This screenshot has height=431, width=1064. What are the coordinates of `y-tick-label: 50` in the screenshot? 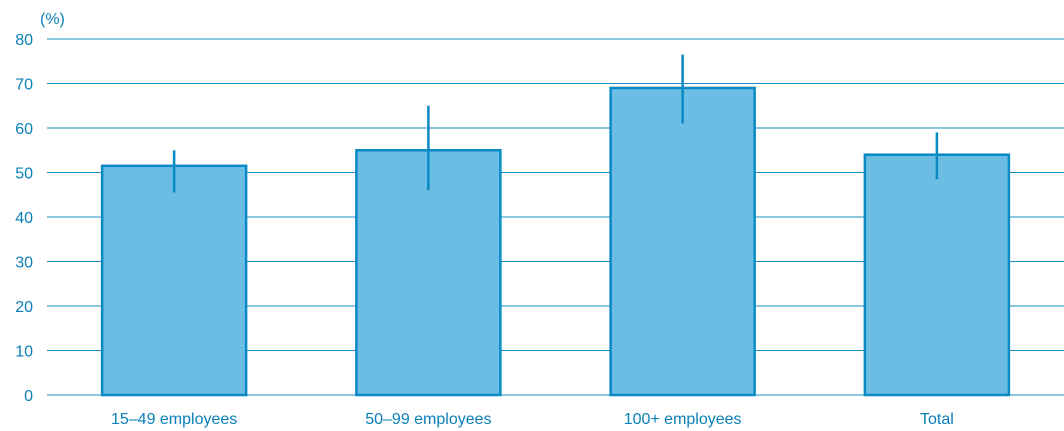 It's located at (24, 174).